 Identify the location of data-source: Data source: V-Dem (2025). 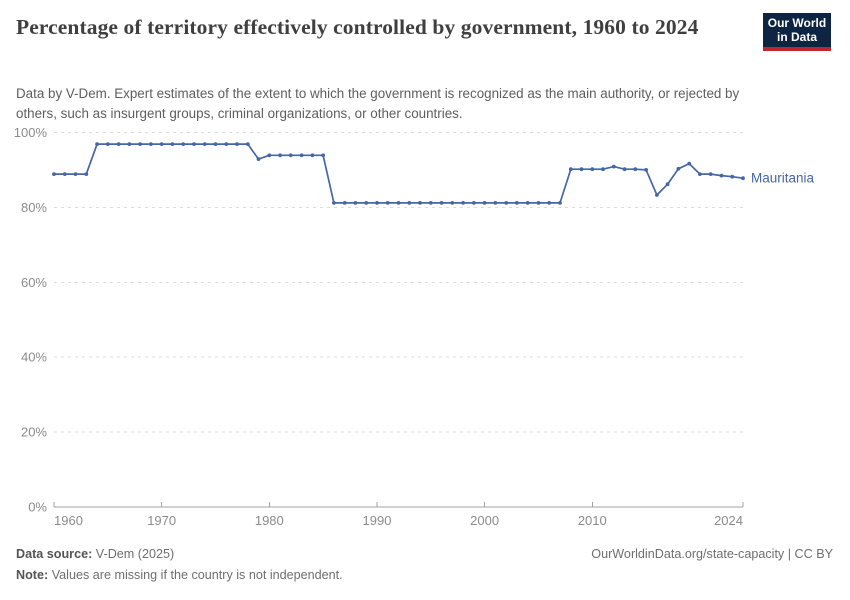
(95, 554).